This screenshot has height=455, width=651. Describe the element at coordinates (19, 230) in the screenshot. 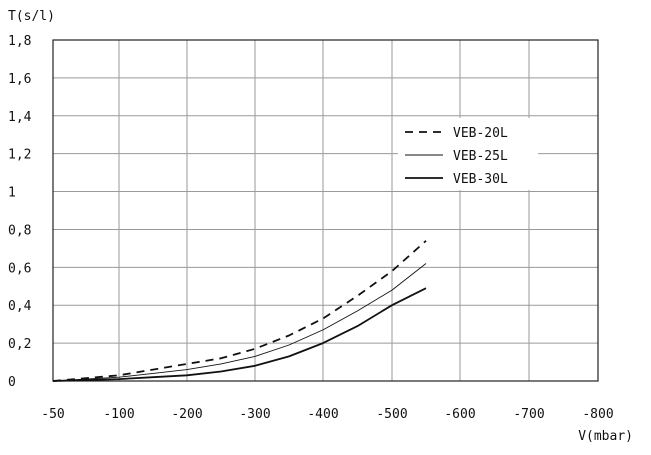

I see `y-tick-label: 0,8` at that location.